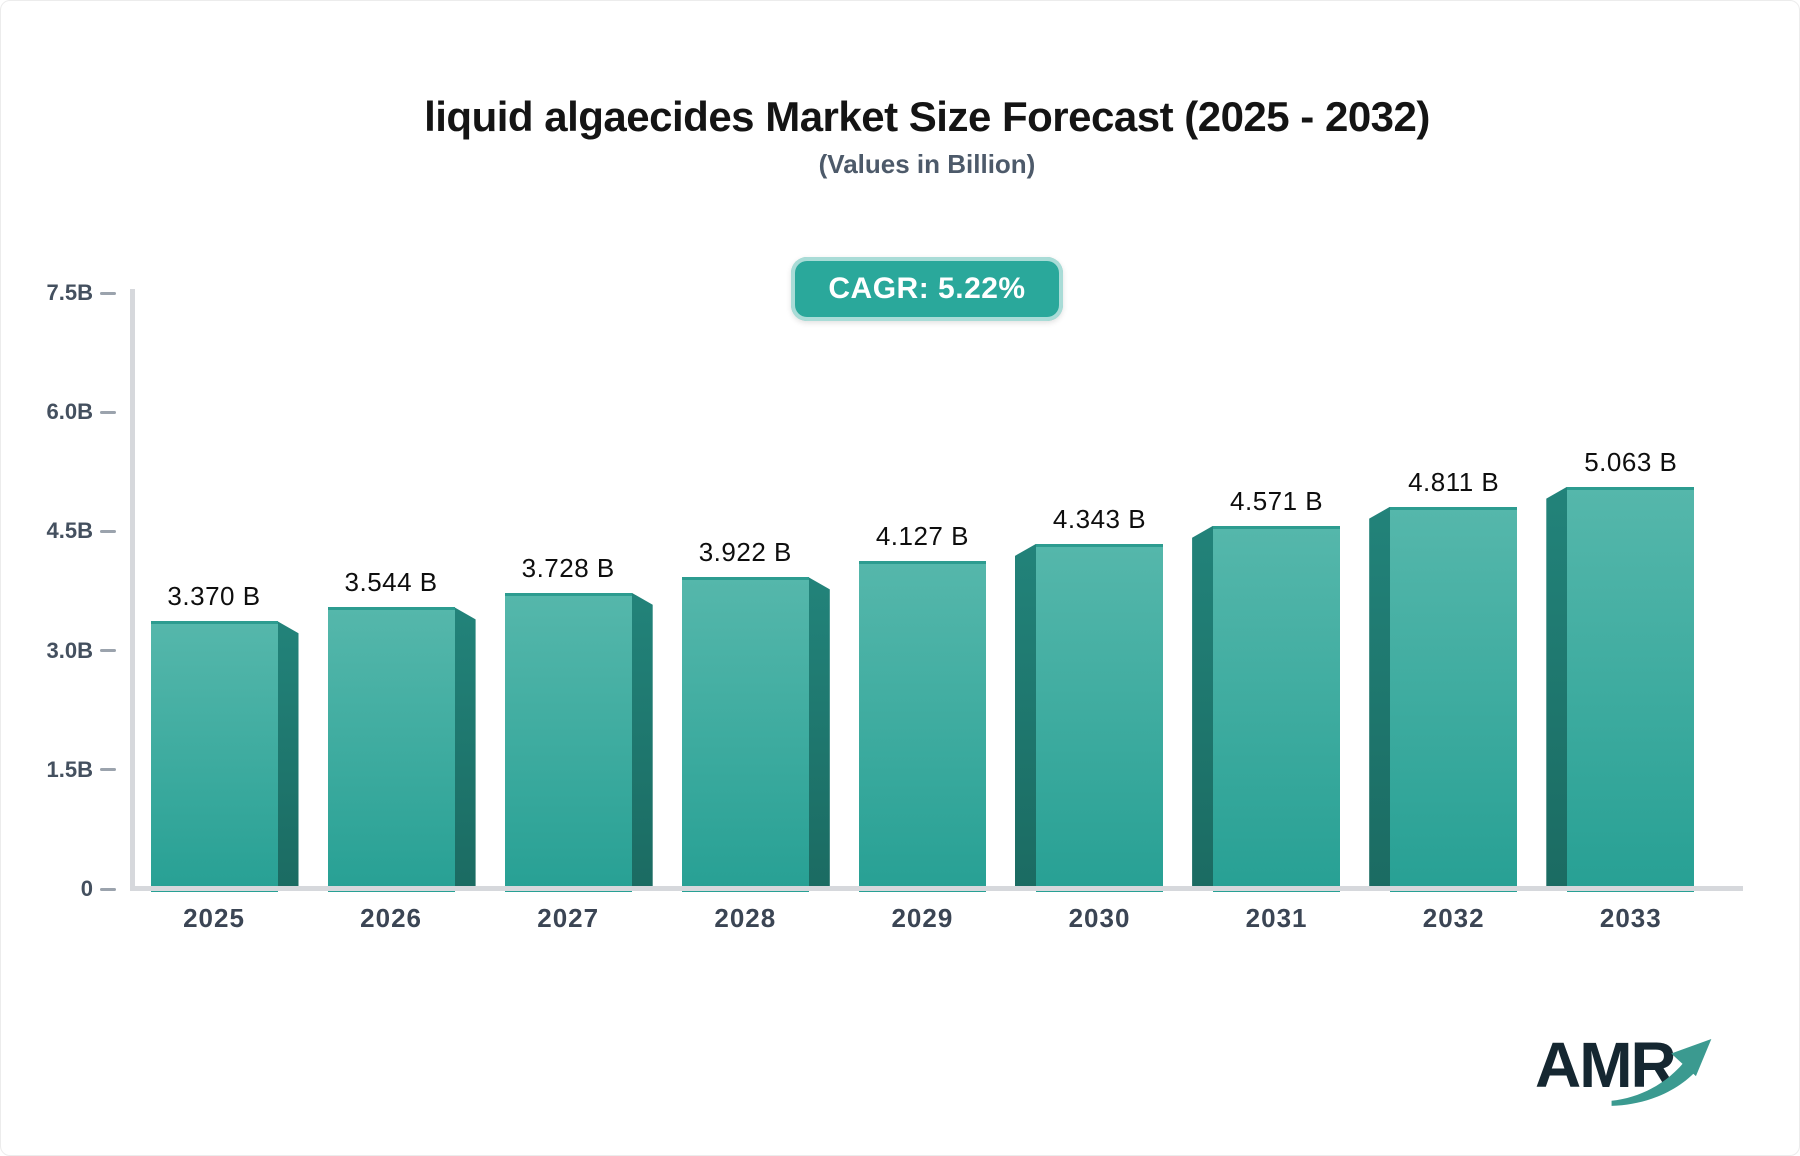 The height and width of the screenshot is (1156, 1800). What do you see at coordinates (1099, 918) in the screenshot?
I see `x-tick-label: 2030` at bounding box center [1099, 918].